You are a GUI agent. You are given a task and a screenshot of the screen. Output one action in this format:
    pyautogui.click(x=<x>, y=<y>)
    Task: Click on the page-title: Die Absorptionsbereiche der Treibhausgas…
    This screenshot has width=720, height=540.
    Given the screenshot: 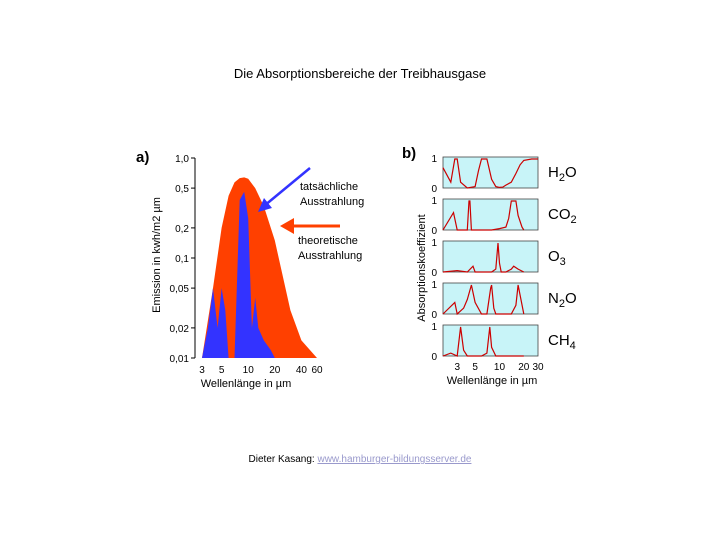 What is the action you would take?
    pyautogui.click(x=360, y=73)
    